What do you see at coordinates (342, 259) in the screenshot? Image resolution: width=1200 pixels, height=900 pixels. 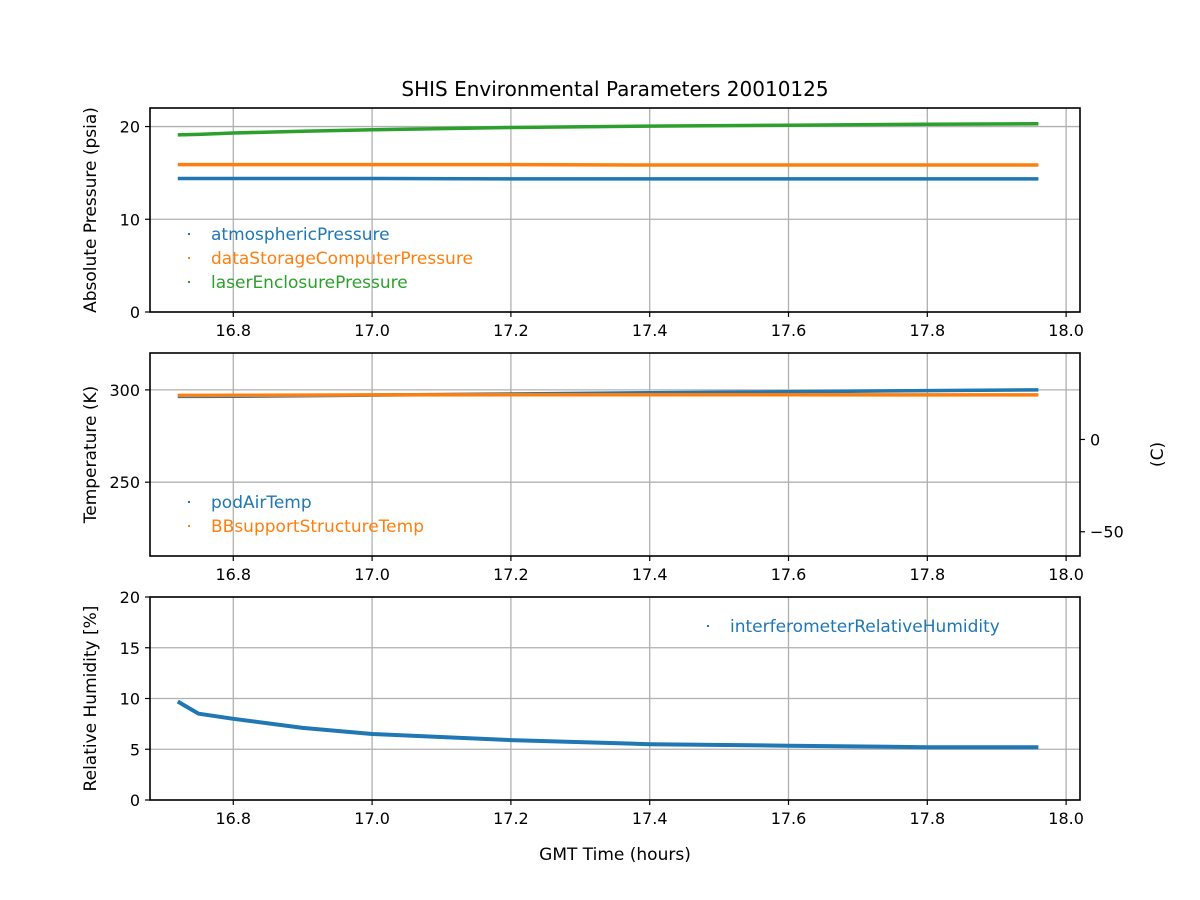 I see `legend-label: dataStorageComputerPressure` at bounding box center [342, 259].